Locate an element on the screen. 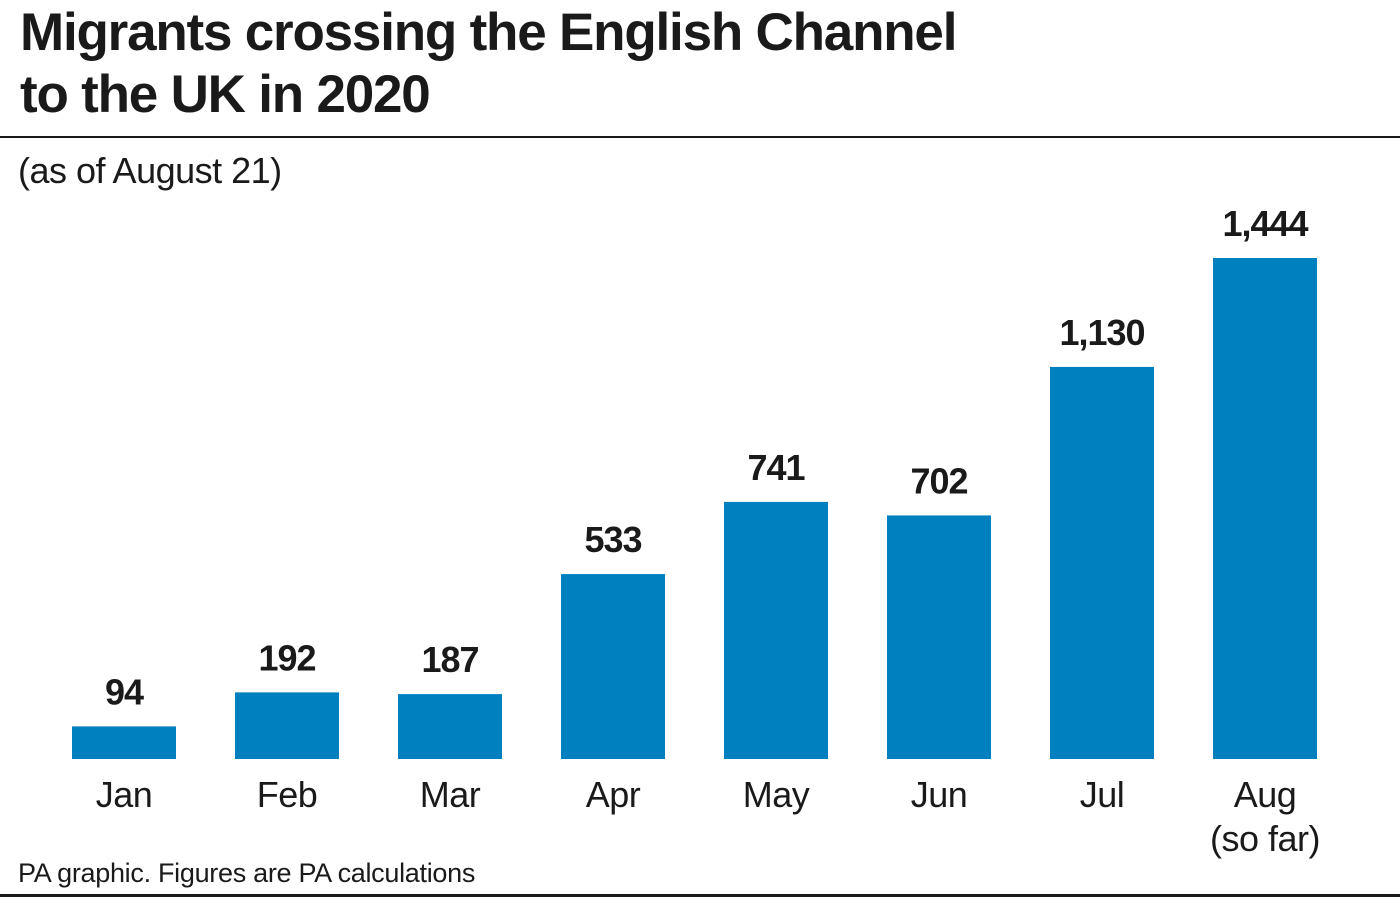  data-label-mar: 187 is located at coordinates (449, 659).